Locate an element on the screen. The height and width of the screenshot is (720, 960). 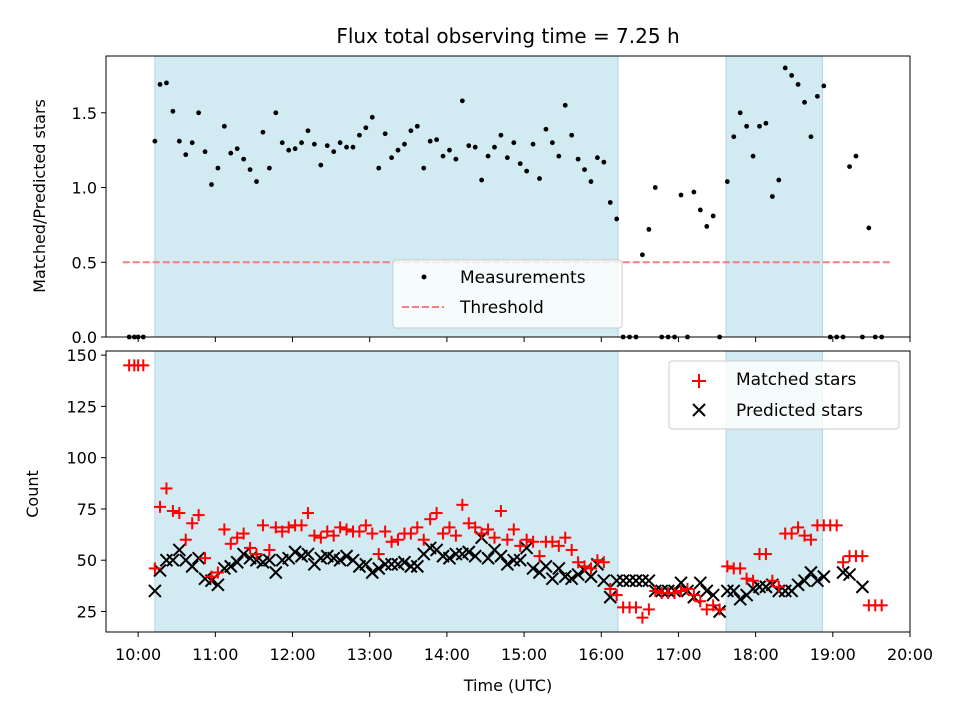
top-y-axis-label: Matched/Predicted stars is located at coordinates (39, 196).